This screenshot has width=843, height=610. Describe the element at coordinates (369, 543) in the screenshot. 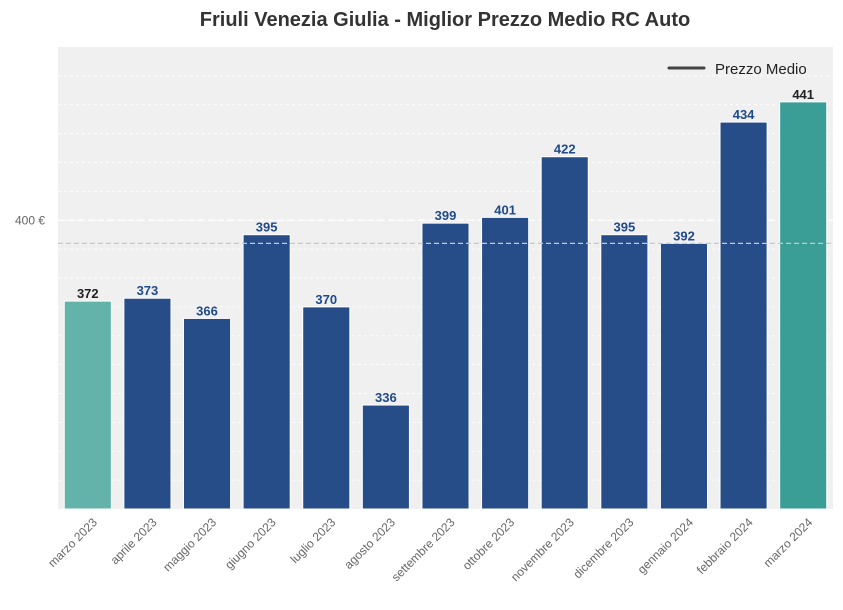

I see `x-tick-label: agosto 2023` at that location.